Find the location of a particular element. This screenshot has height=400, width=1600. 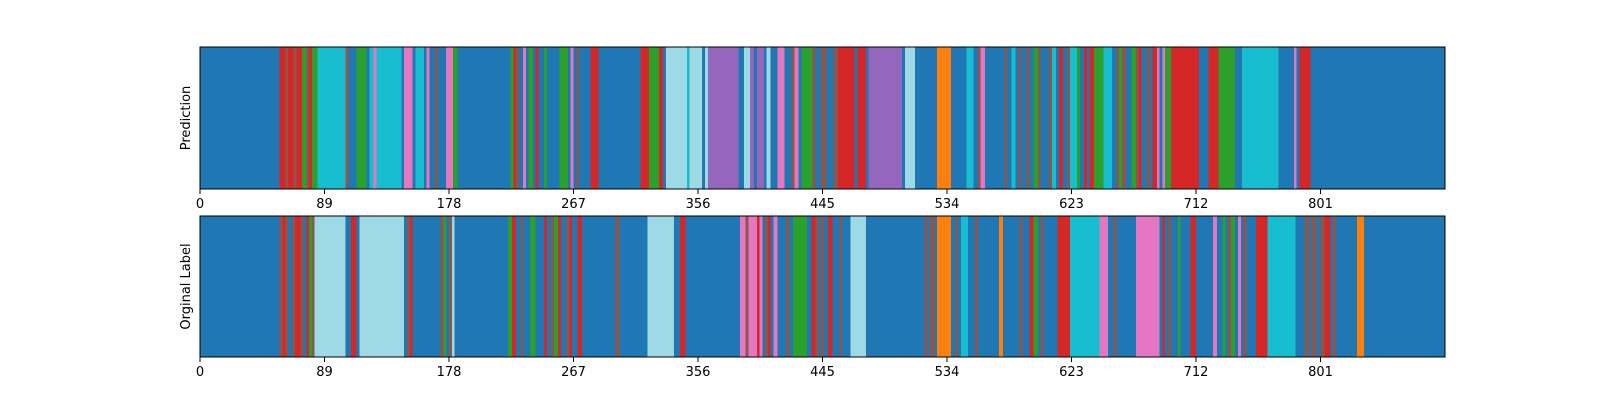

x-tick-label: 534 is located at coordinates (947, 372).